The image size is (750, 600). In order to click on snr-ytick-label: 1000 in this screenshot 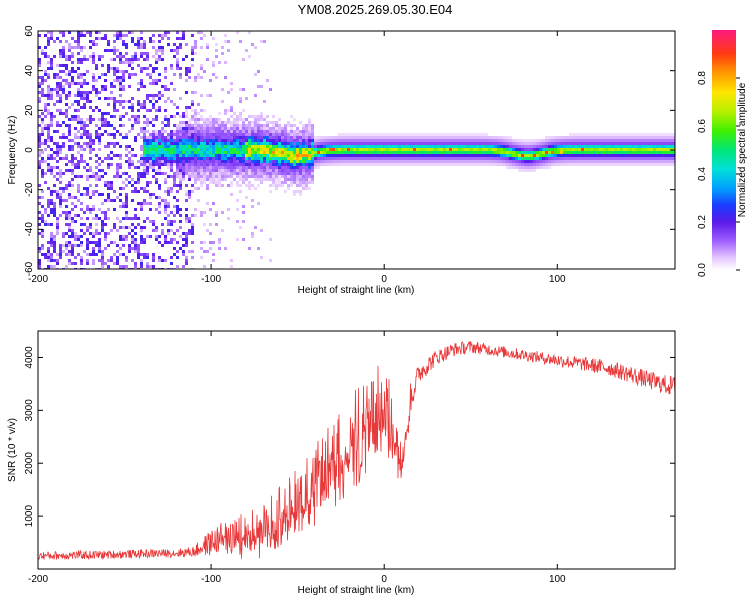, I will do `click(29, 516)`.